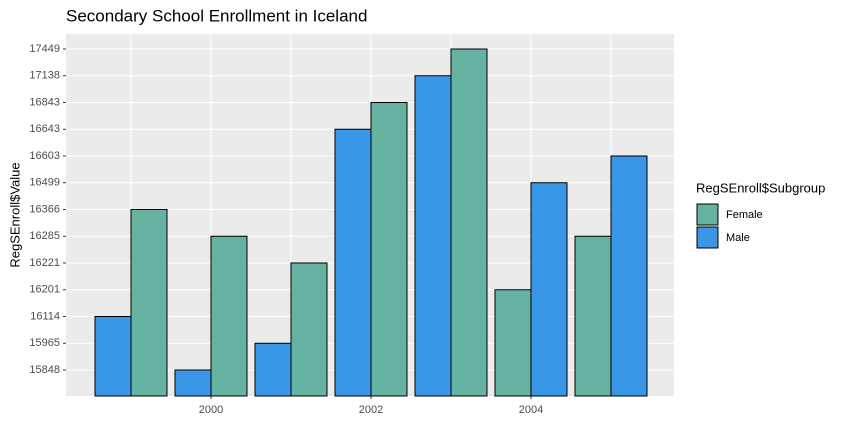  Describe the element at coordinates (44, 156) in the screenshot. I see `y-tick-label: 16603` at that location.